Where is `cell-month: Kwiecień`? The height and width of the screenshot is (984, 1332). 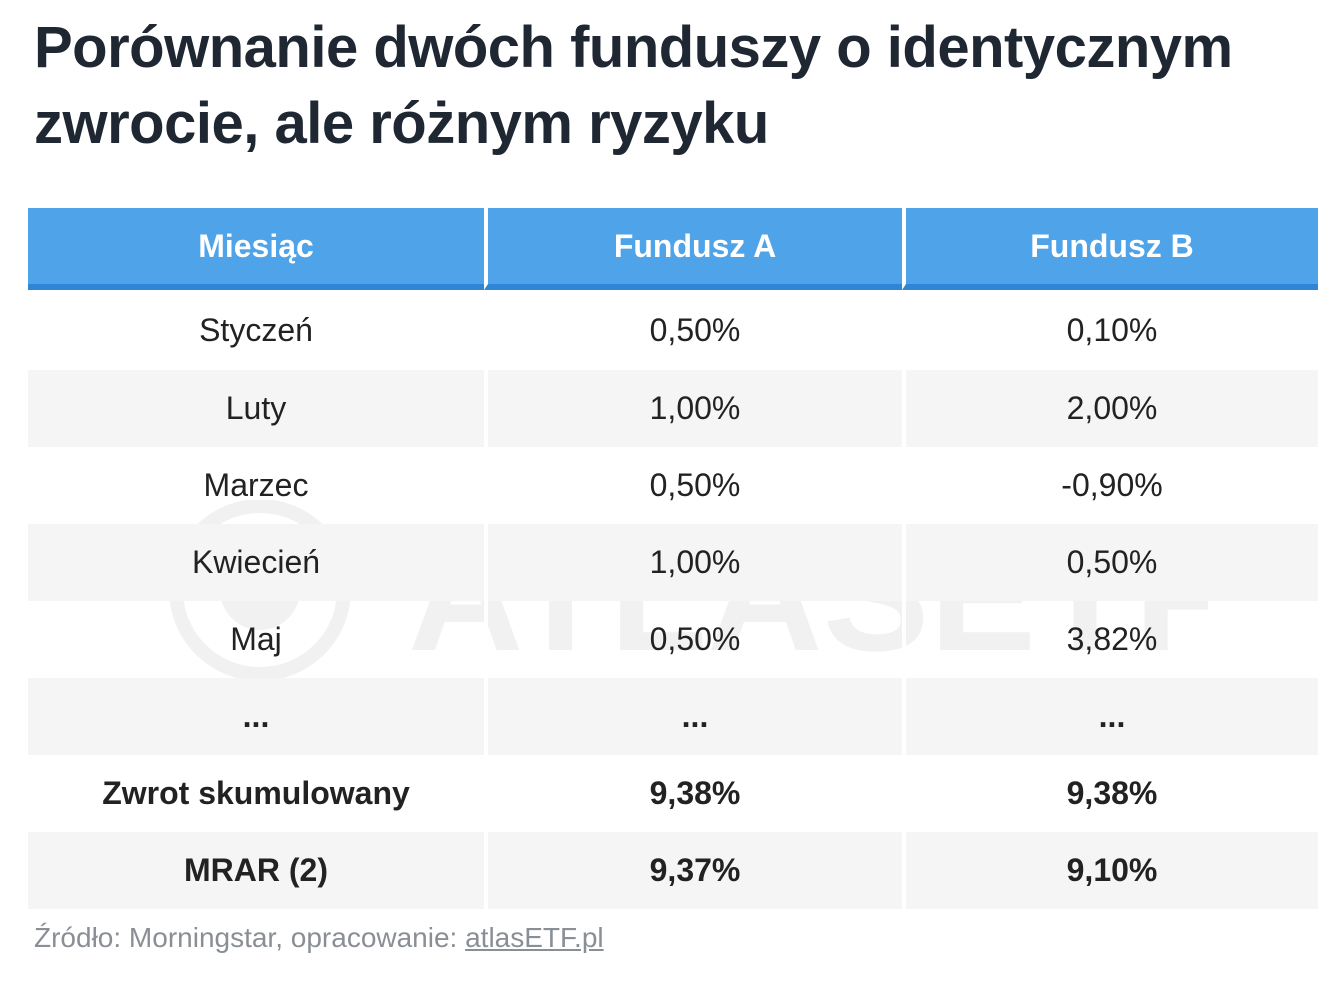
cell-month: Kwiecień is located at coordinates (256, 562).